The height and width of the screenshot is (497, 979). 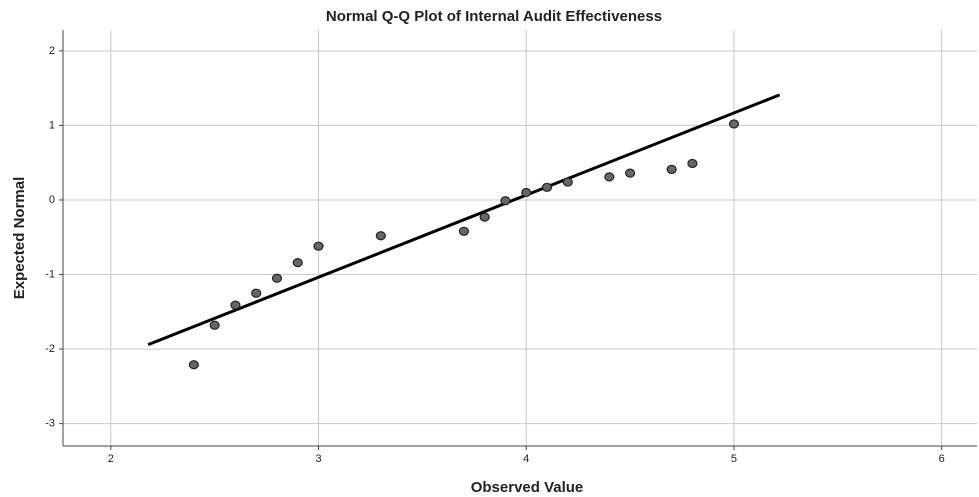 I want to click on x-axis-label: Observed Value, so click(x=527, y=487).